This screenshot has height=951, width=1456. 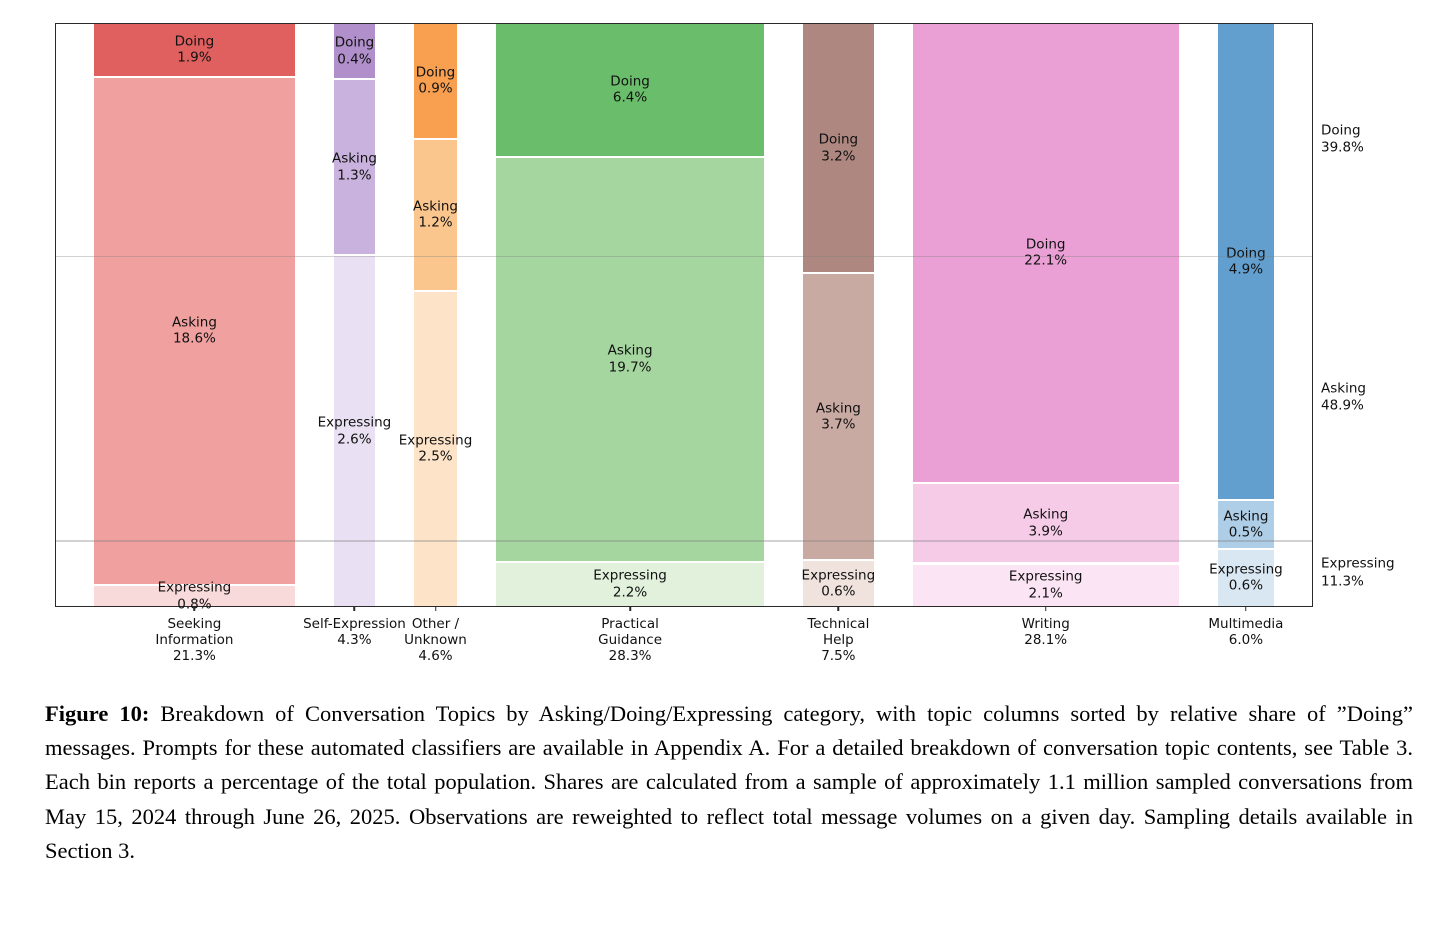 I want to click on segment-label: Doing 3.2%, so click(x=839, y=148).